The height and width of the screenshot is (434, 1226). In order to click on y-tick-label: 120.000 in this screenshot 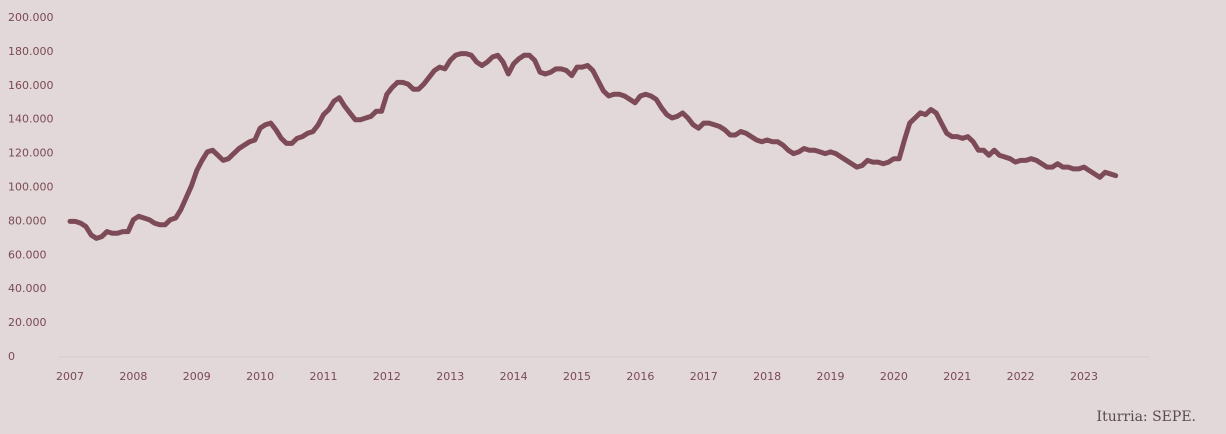, I will do `click(31, 153)`.